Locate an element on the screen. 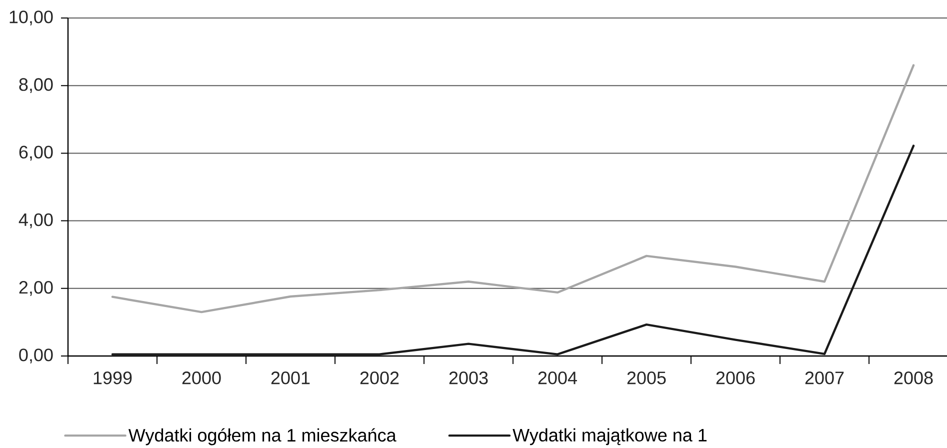  x-tick-label: 2006 is located at coordinates (735, 378).